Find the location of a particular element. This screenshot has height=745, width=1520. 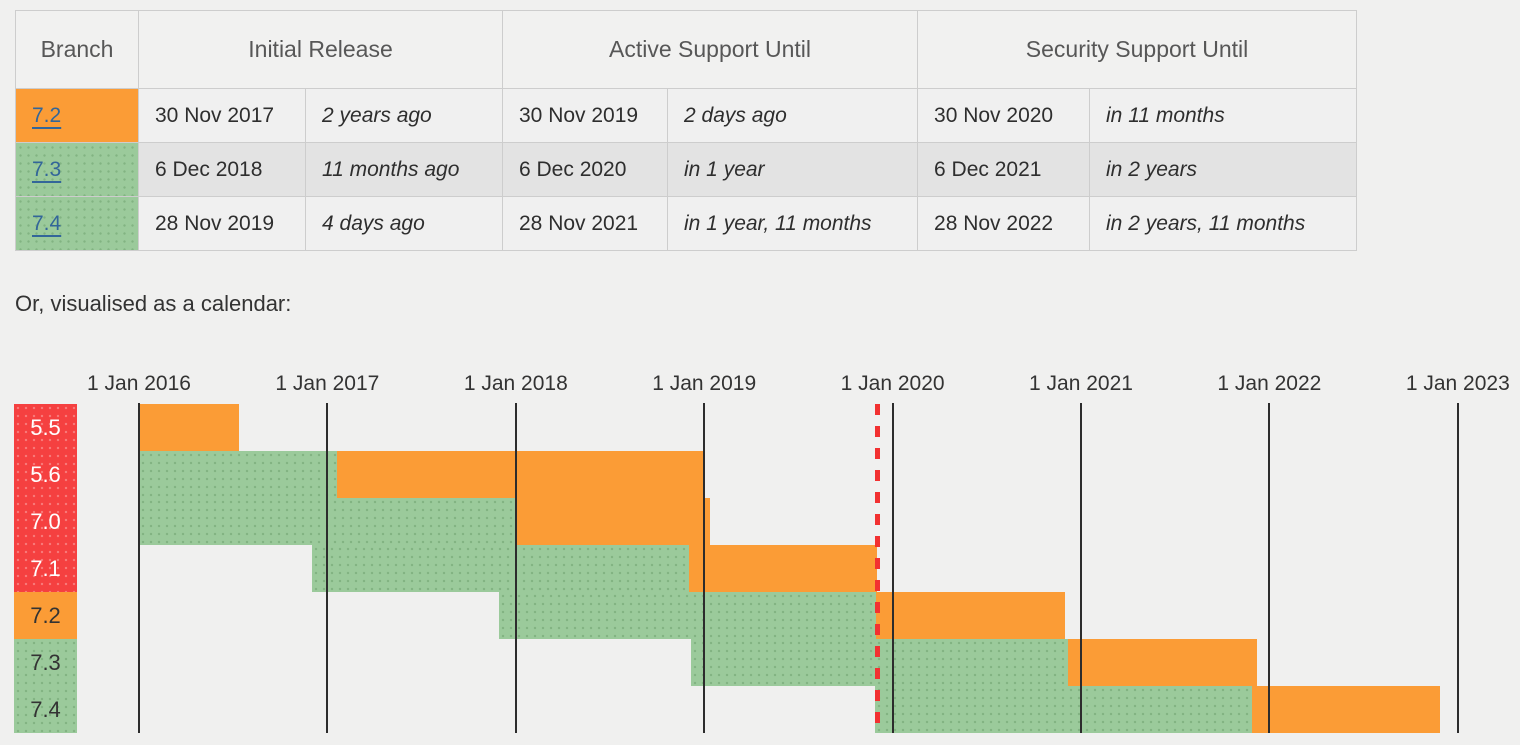

chart-branch-label-7.2: 7.2 is located at coordinates (45, 615).